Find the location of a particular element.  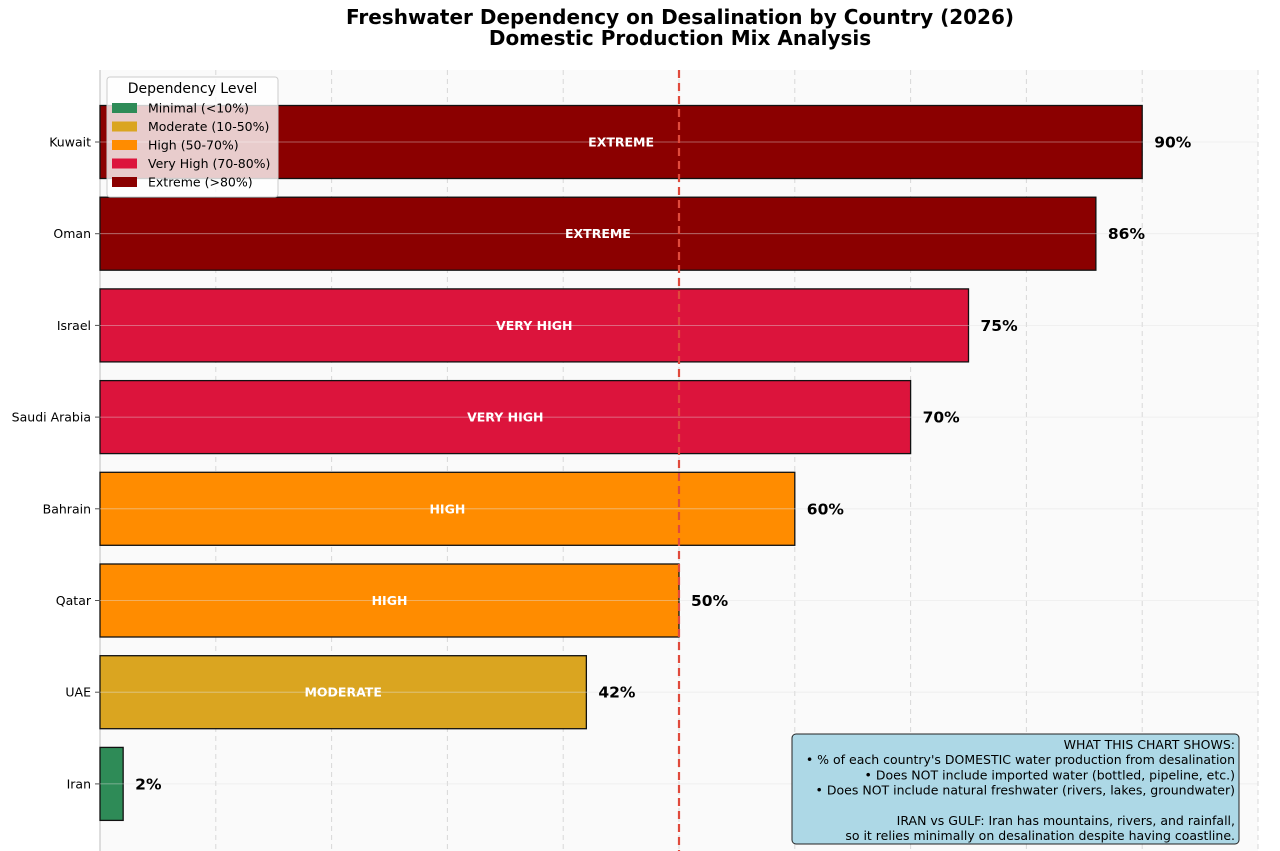

y-tick-label: Qatar is located at coordinates (74, 600).